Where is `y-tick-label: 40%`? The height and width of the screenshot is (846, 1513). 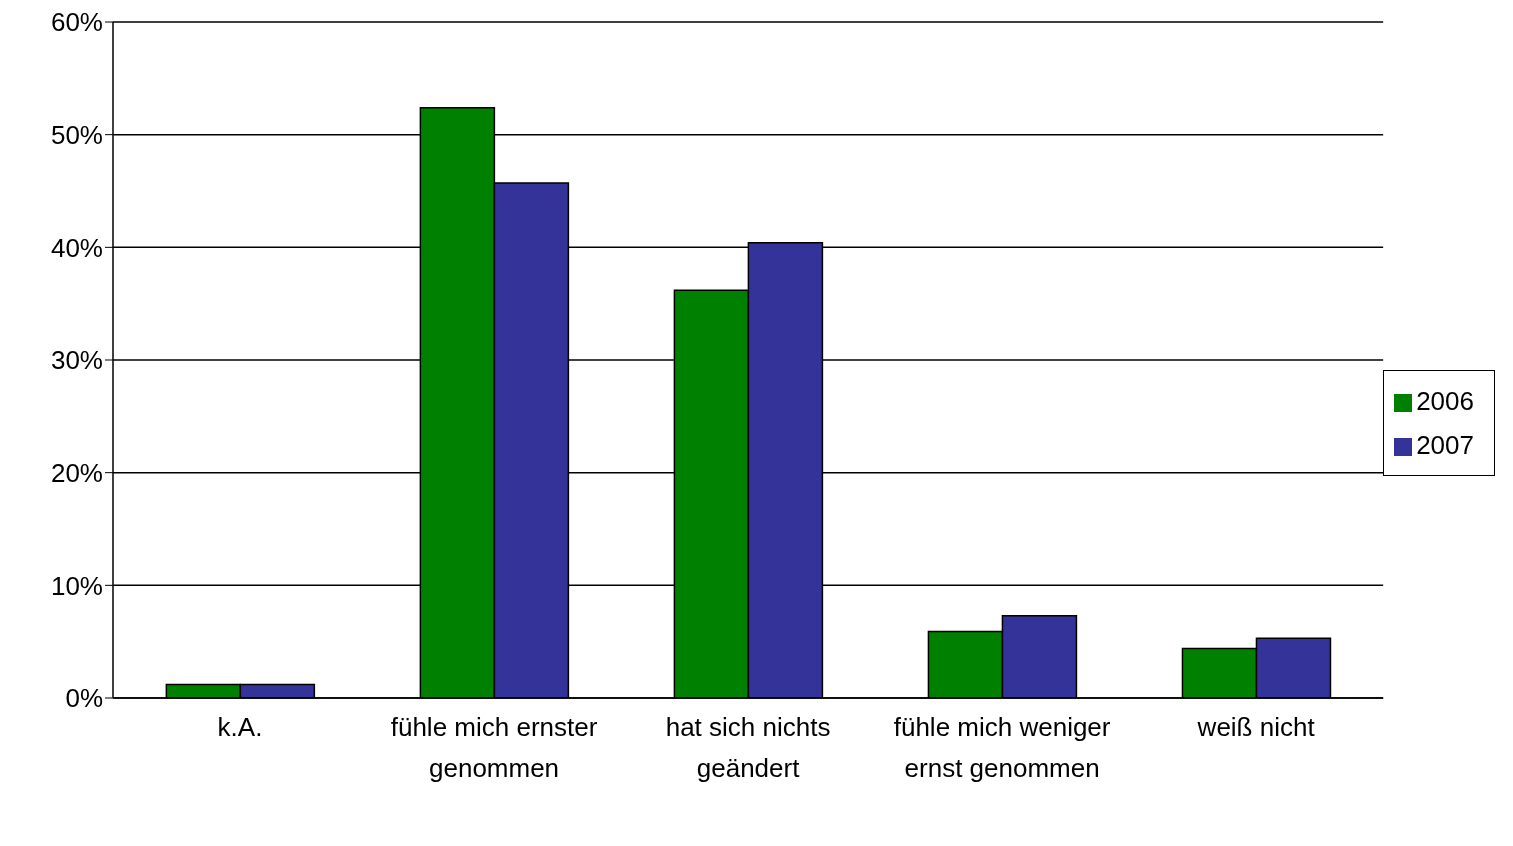 y-tick-label: 40% is located at coordinates (76, 247).